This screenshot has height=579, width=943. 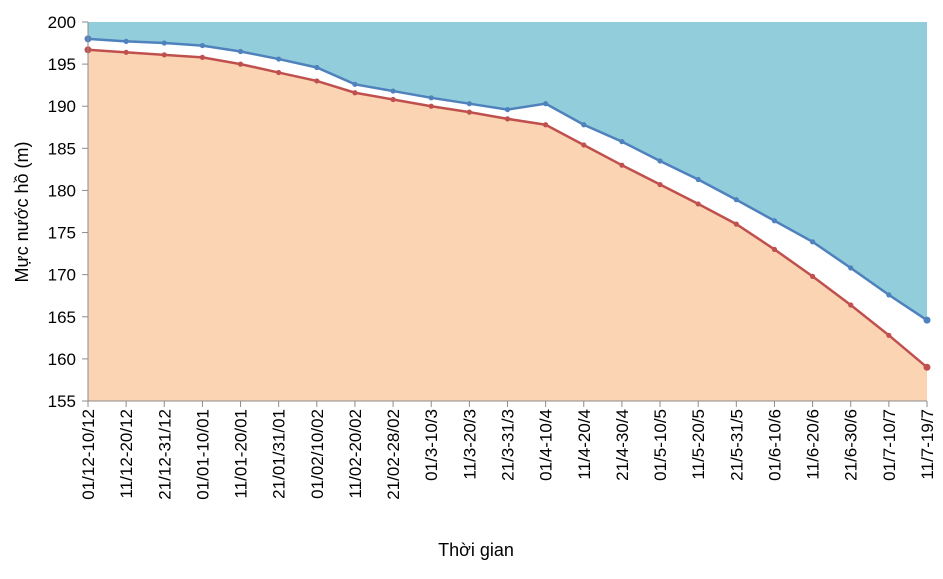 What do you see at coordinates (584, 444) in the screenshot?
I see `x-tick-label: 11/4-20/4` at bounding box center [584, 444].